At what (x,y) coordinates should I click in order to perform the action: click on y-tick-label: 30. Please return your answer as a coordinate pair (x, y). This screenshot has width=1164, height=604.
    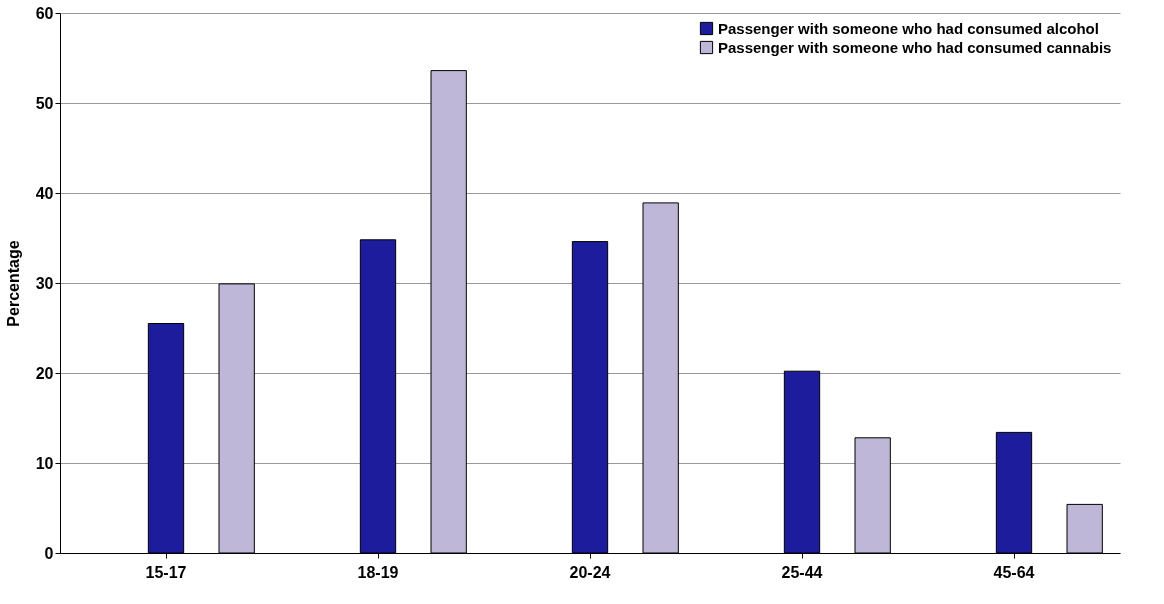
    Looking at the image, I should click on (44, 283).